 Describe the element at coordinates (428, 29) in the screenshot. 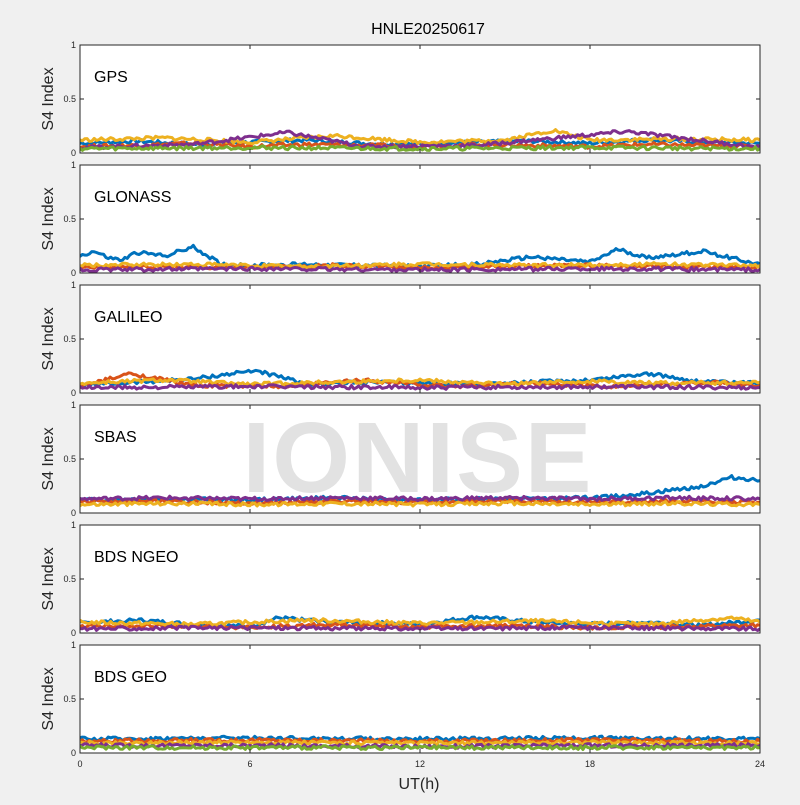

I see `chart-title: HNLE20250617` at that location.